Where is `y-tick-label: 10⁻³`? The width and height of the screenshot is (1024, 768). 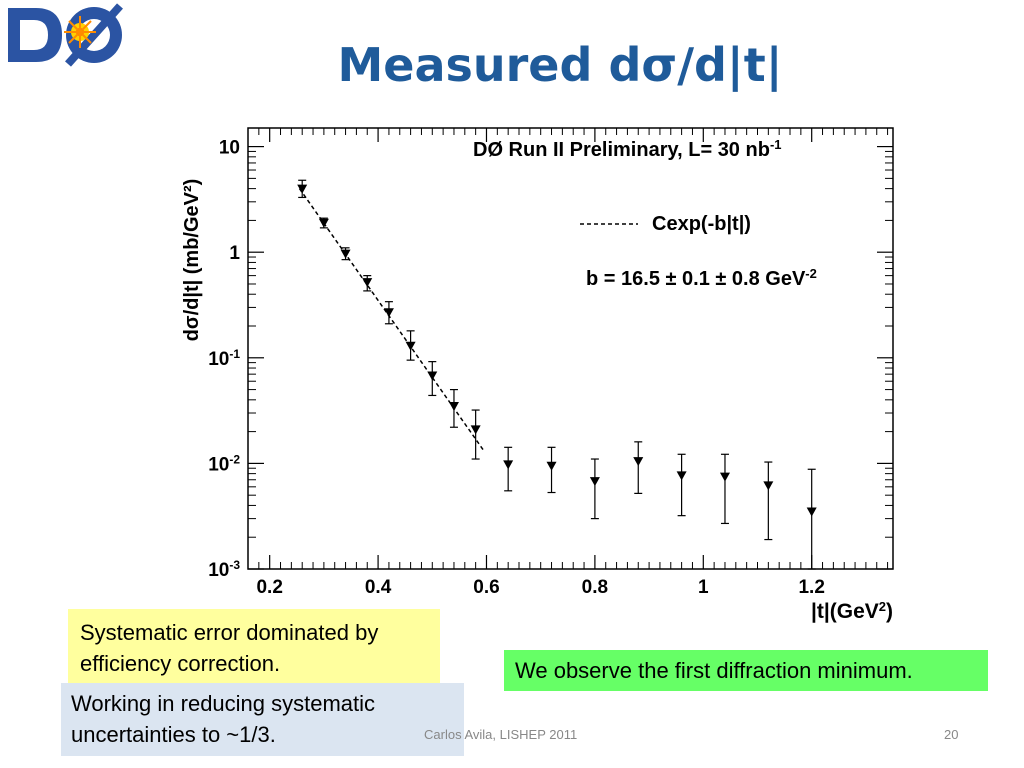
y-tick-label: 10⁻³ is located at coordinates (224, 569).